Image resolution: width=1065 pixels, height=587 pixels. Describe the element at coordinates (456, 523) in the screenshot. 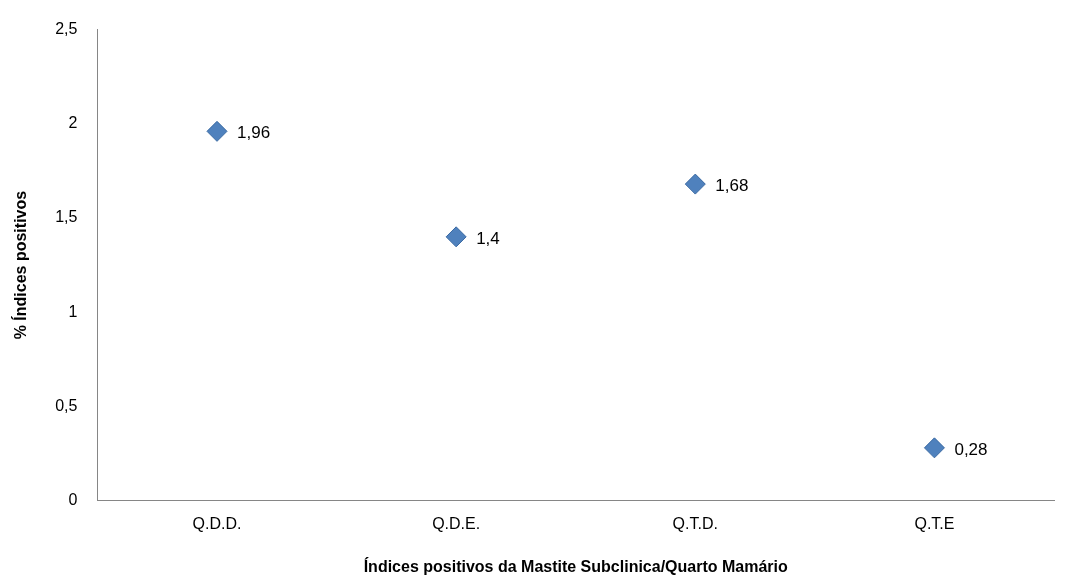

I see `x-tick-label: Q.D.E.` at that location.